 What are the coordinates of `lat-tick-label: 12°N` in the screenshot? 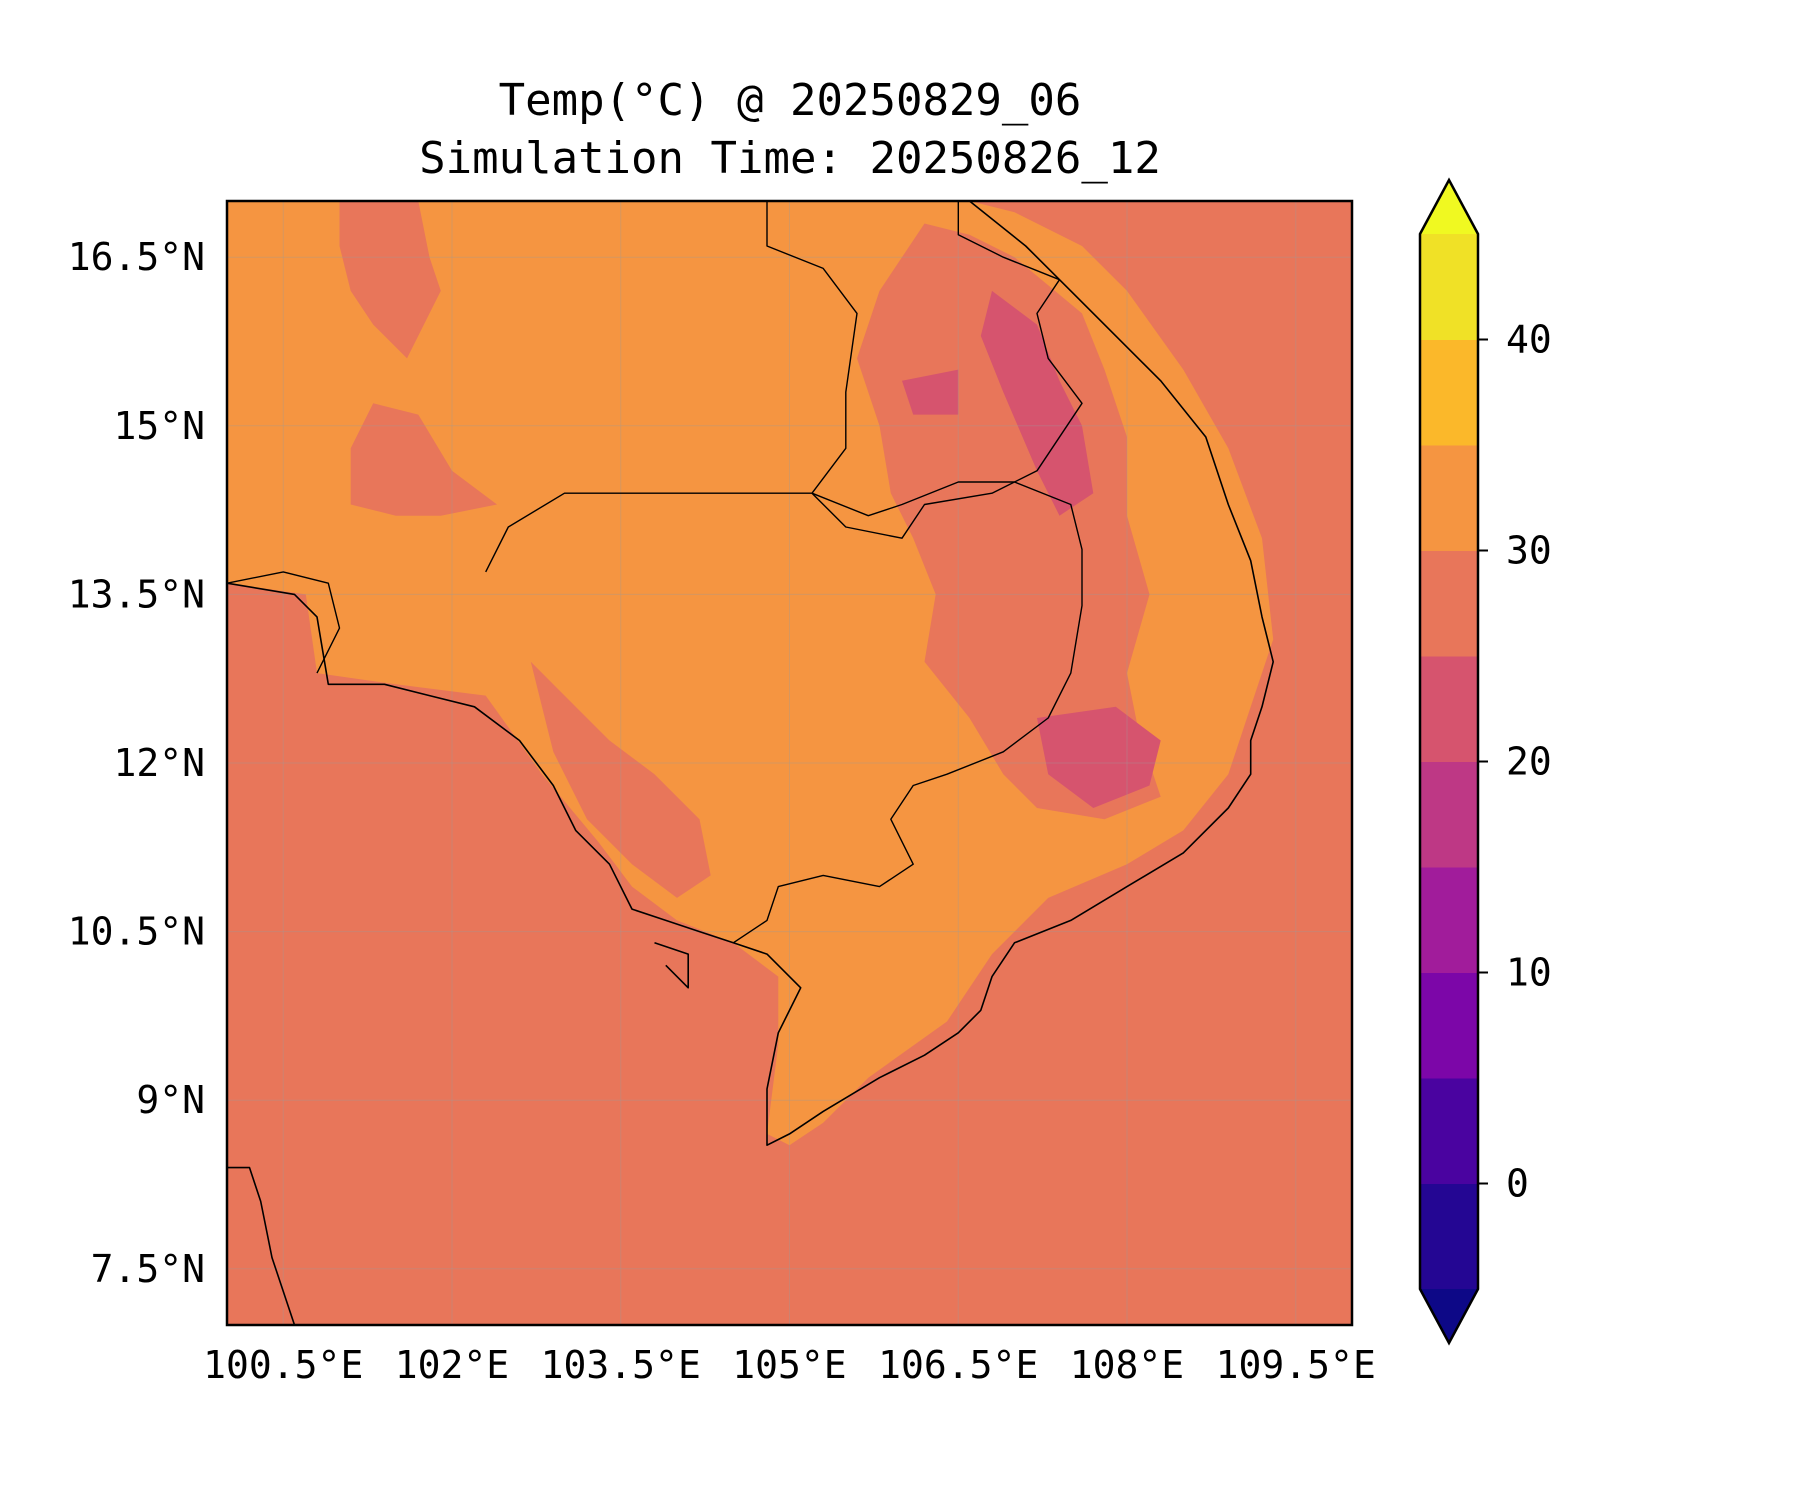 It's located at (159, 763).